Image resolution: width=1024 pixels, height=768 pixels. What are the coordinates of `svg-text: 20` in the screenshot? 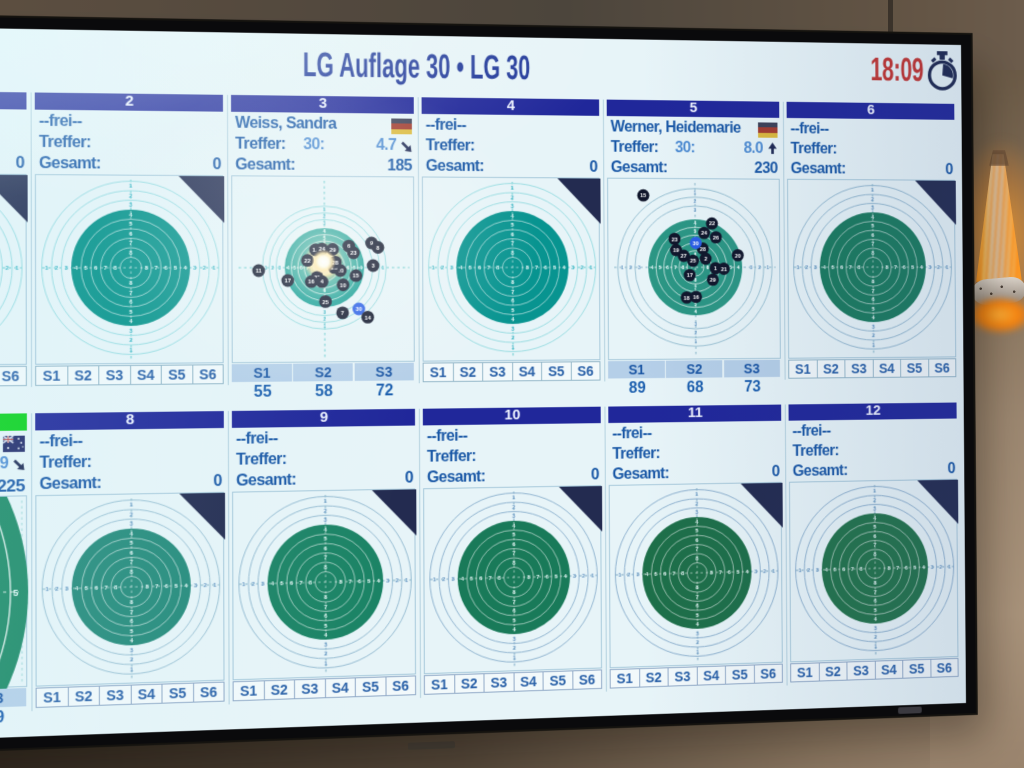 It's located at (738, 257).